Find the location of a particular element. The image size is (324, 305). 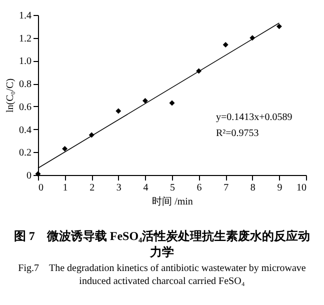

y-axis-title: ln(C₀/C) is located at coordinates (10, 95).